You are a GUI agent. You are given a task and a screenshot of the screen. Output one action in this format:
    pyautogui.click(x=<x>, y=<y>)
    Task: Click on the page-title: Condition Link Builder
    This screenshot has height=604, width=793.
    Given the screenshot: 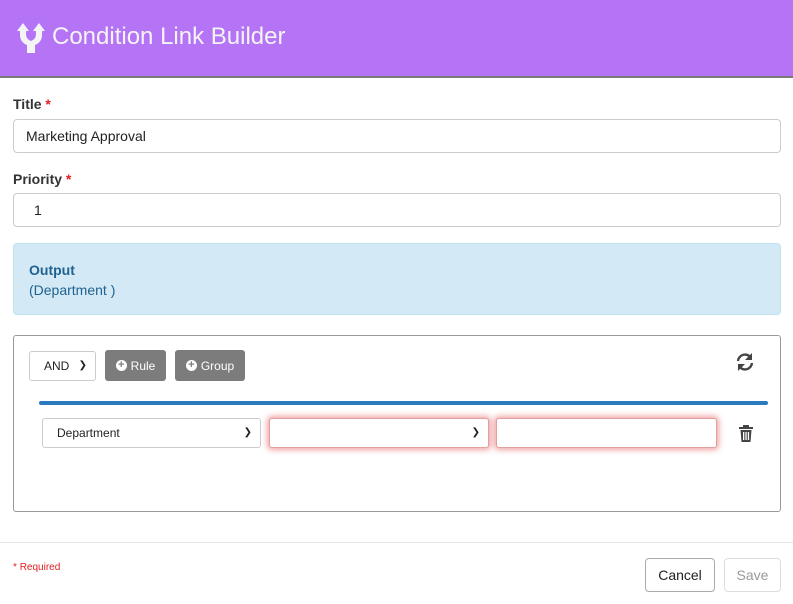 What is the action you would take?
    pyautogui.click(x=169, y=36)
    